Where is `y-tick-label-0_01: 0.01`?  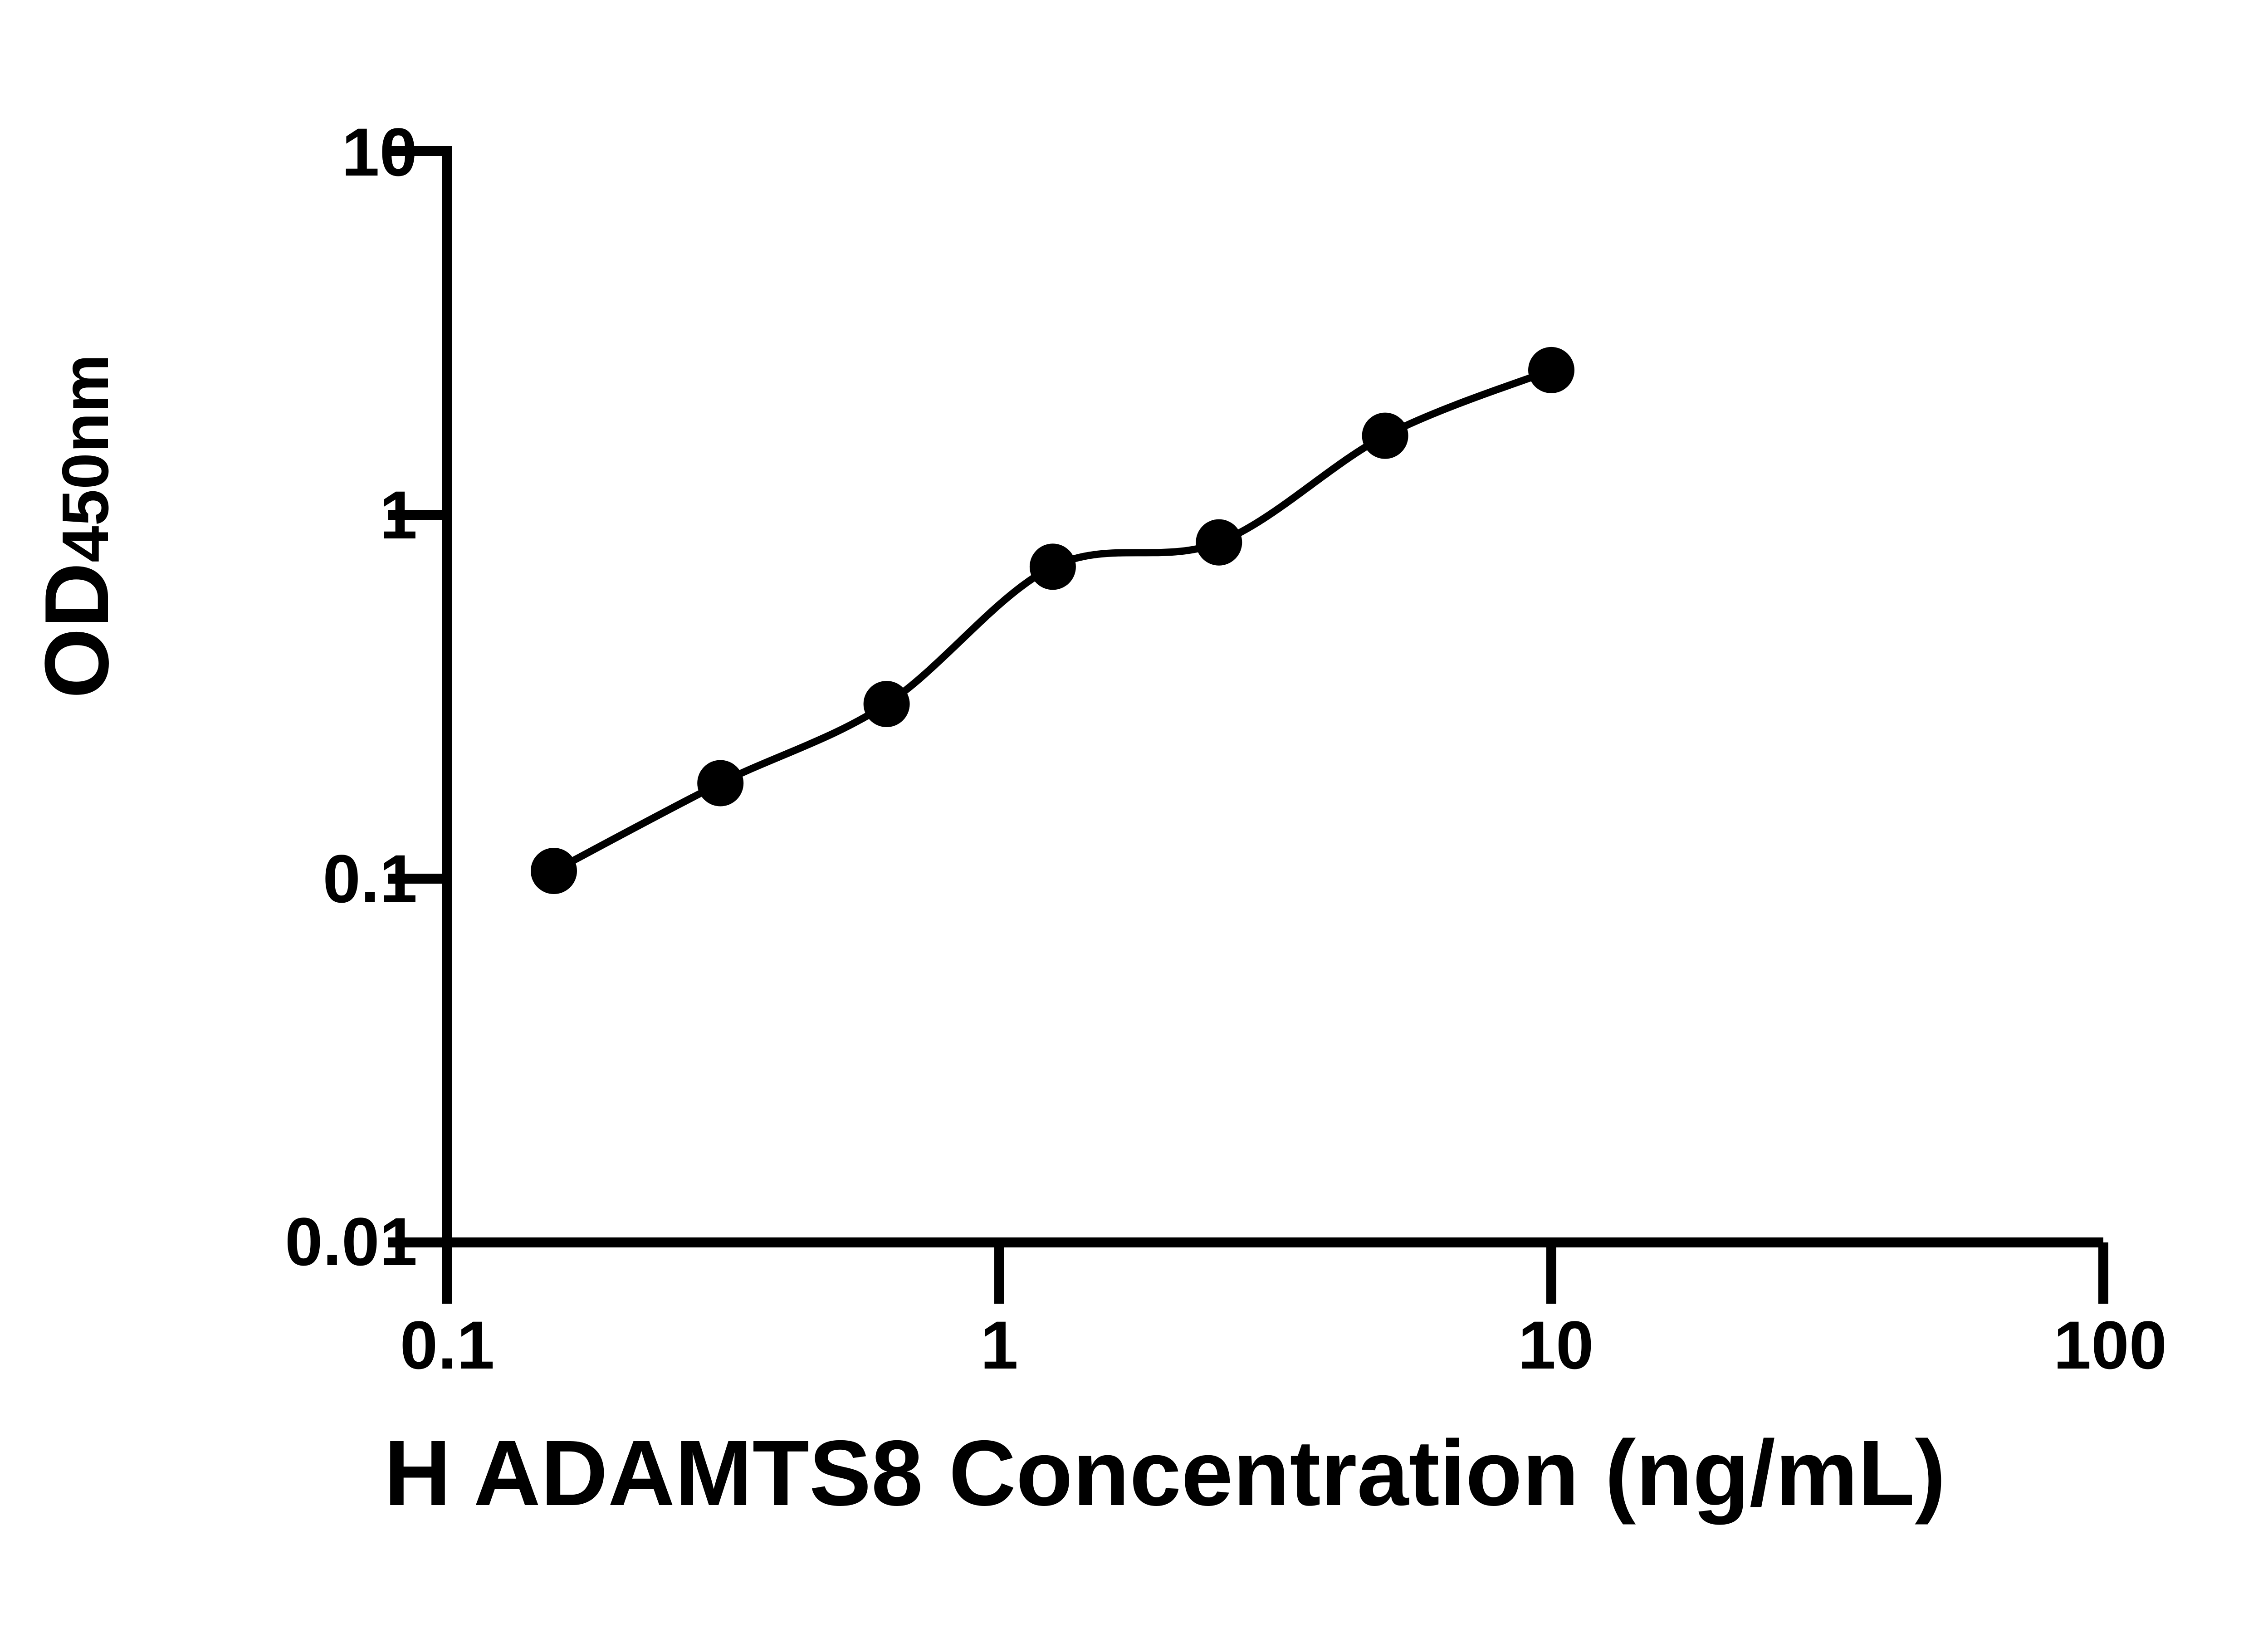 y-tick-label-0_01: 0.01 is located at coordinates (351, 1241).